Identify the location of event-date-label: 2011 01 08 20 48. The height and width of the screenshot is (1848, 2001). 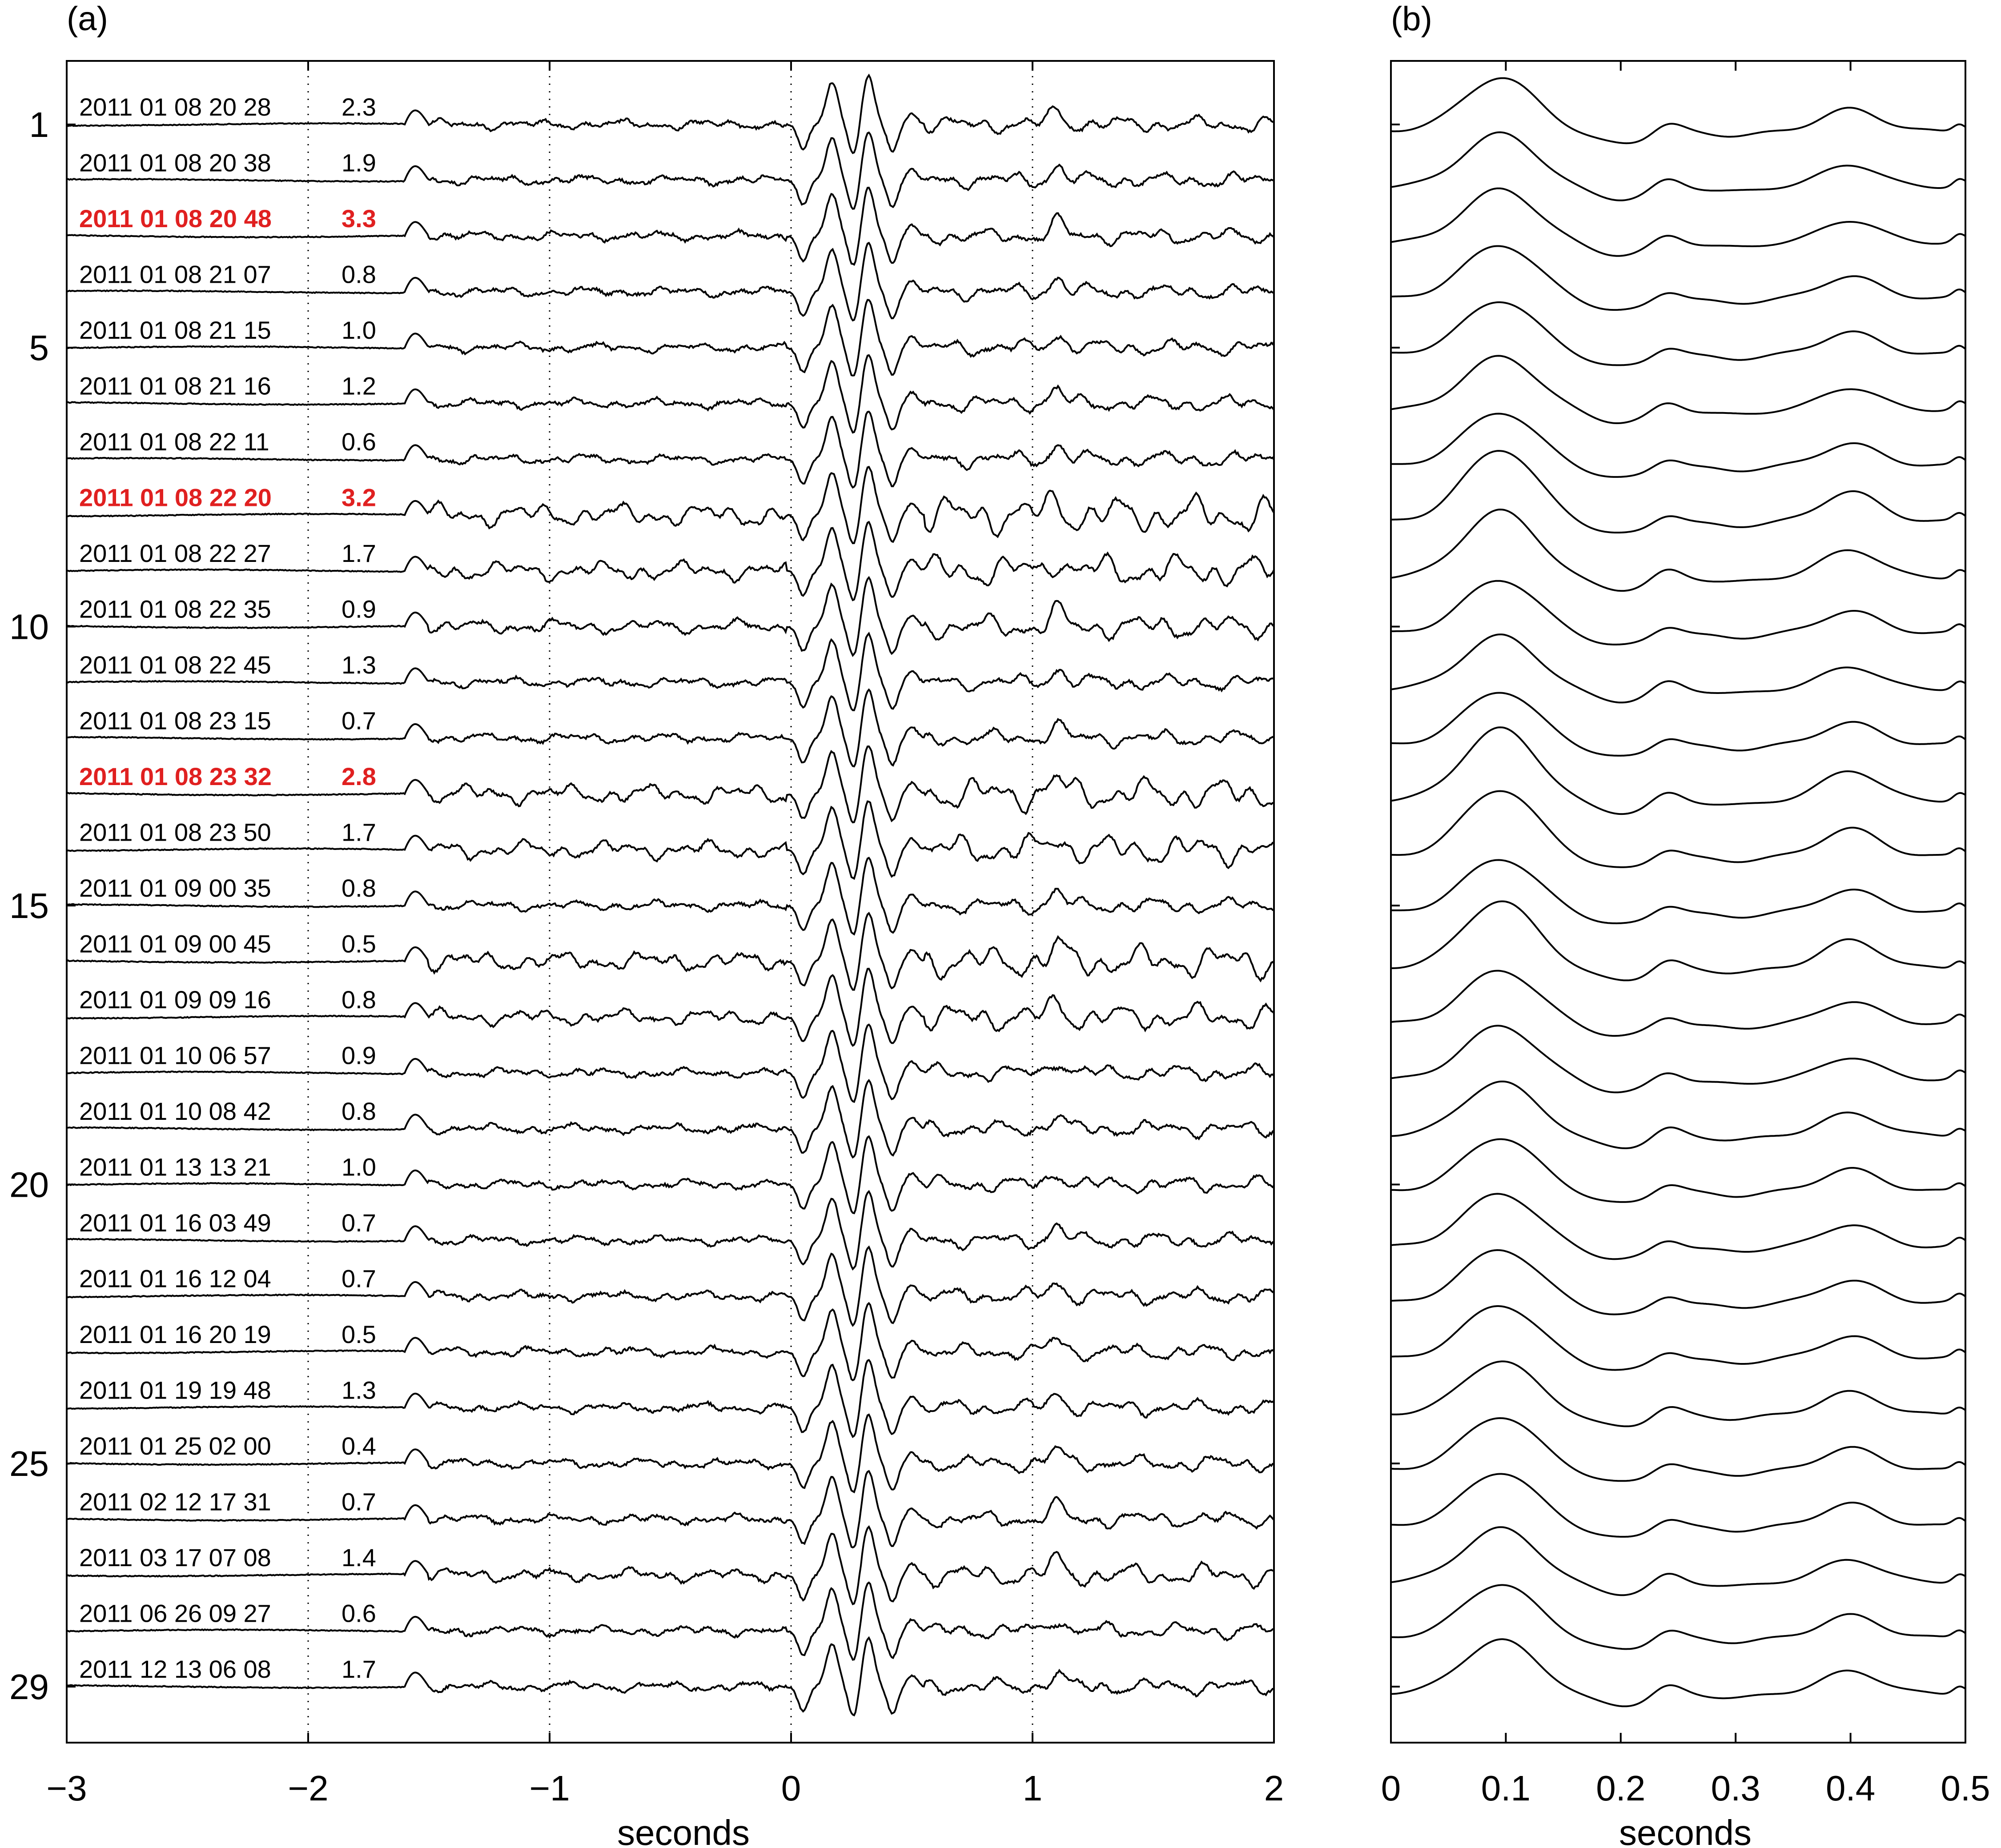
(175, 218).